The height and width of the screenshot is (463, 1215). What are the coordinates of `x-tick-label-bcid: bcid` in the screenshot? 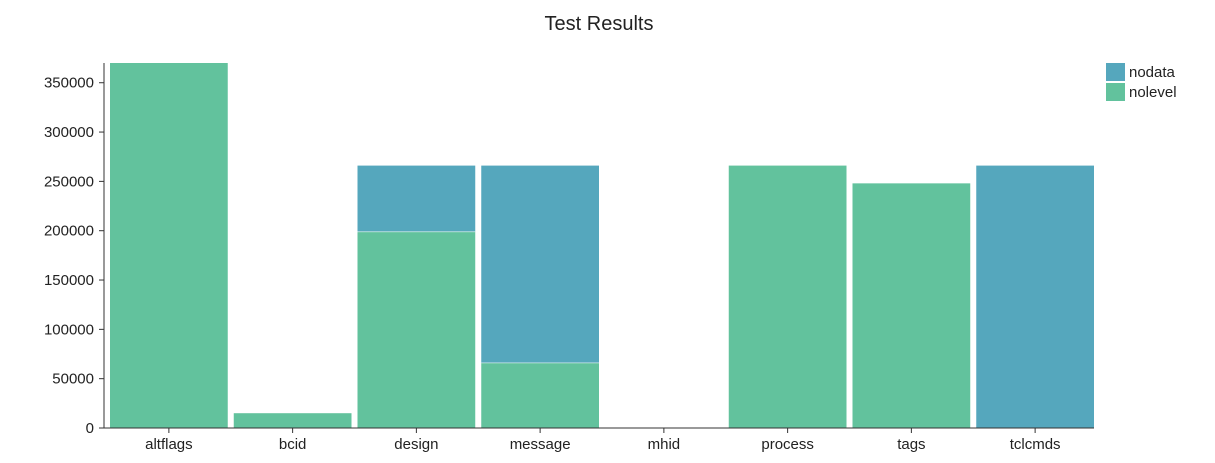 It's located at (293, 444).